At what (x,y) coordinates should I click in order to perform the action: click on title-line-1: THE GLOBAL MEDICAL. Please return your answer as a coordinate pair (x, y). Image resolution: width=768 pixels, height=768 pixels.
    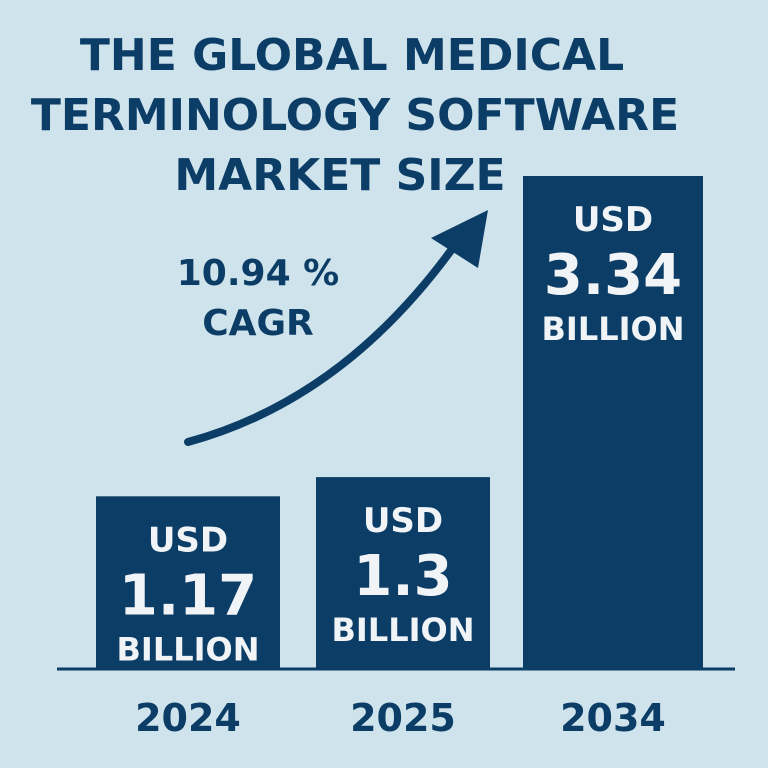
    Looking at the image, I should click on (352, 55).